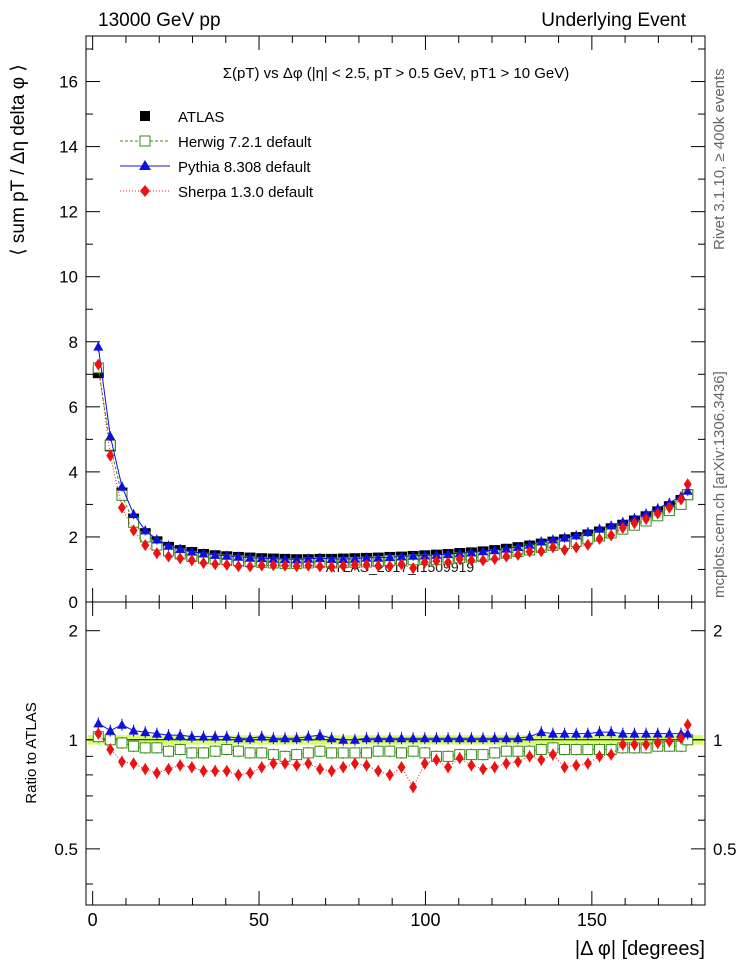  Describe the element at coordinates (215, 167) in the screenshot. I see `legend-item-pythia: Pythia 8.308 default` at that location.